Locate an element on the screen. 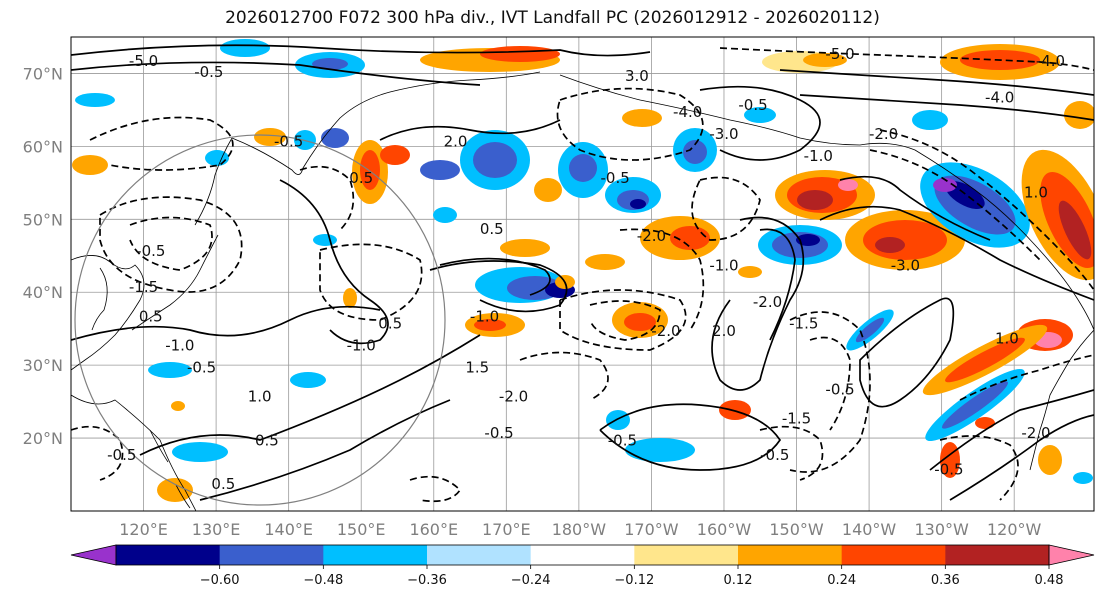  japan-coastline is located at coordinates (175, 282).